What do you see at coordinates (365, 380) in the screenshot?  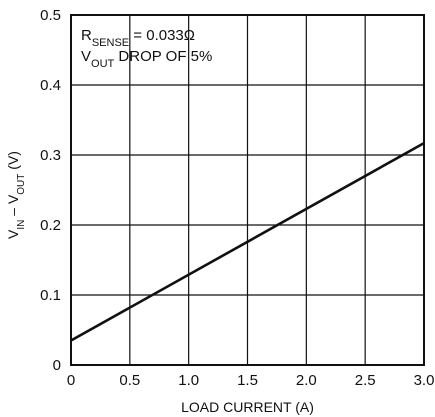 I see `x-tick-label: 2.5` at bounding box center [365, 380].